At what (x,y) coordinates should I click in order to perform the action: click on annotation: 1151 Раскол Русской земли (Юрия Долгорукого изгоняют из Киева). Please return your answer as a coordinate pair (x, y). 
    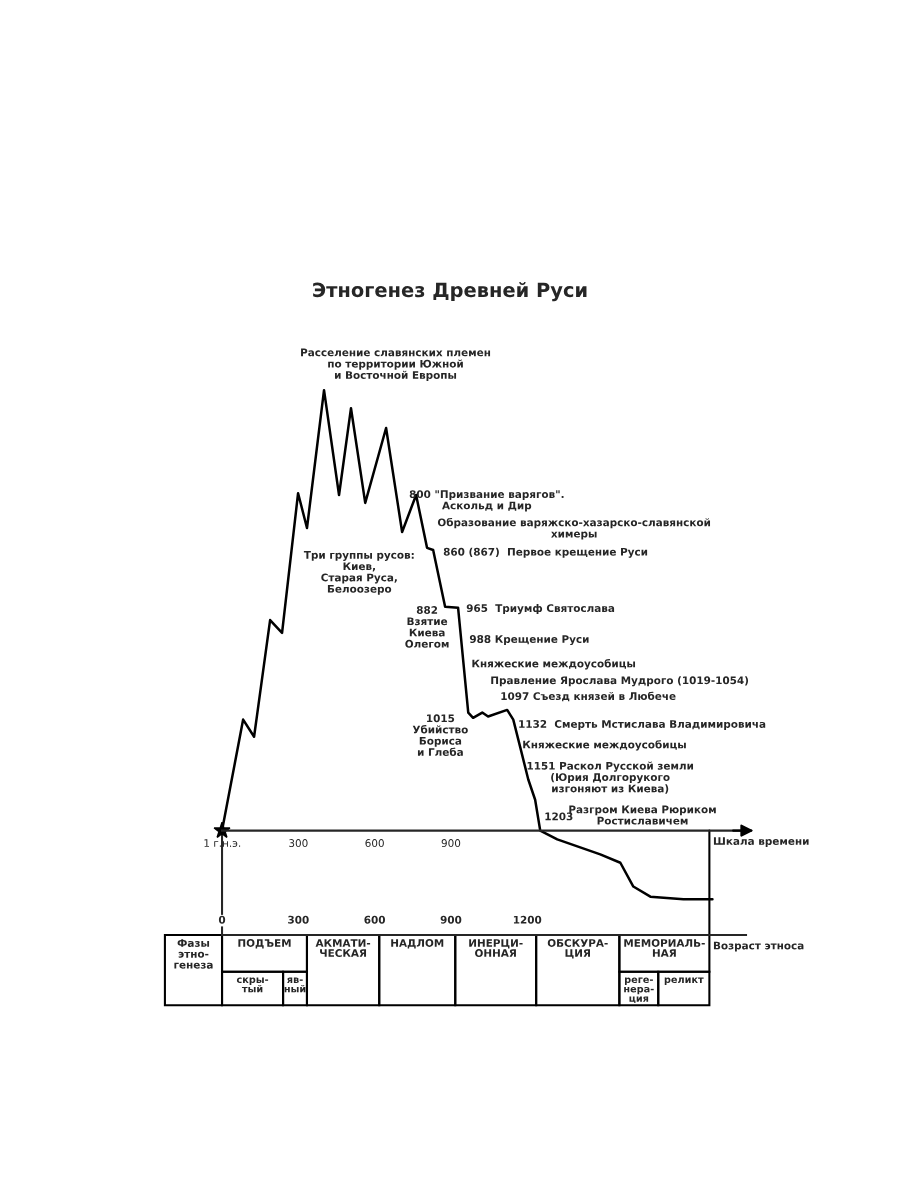
    Looking at the image, I should click on (610, 777).